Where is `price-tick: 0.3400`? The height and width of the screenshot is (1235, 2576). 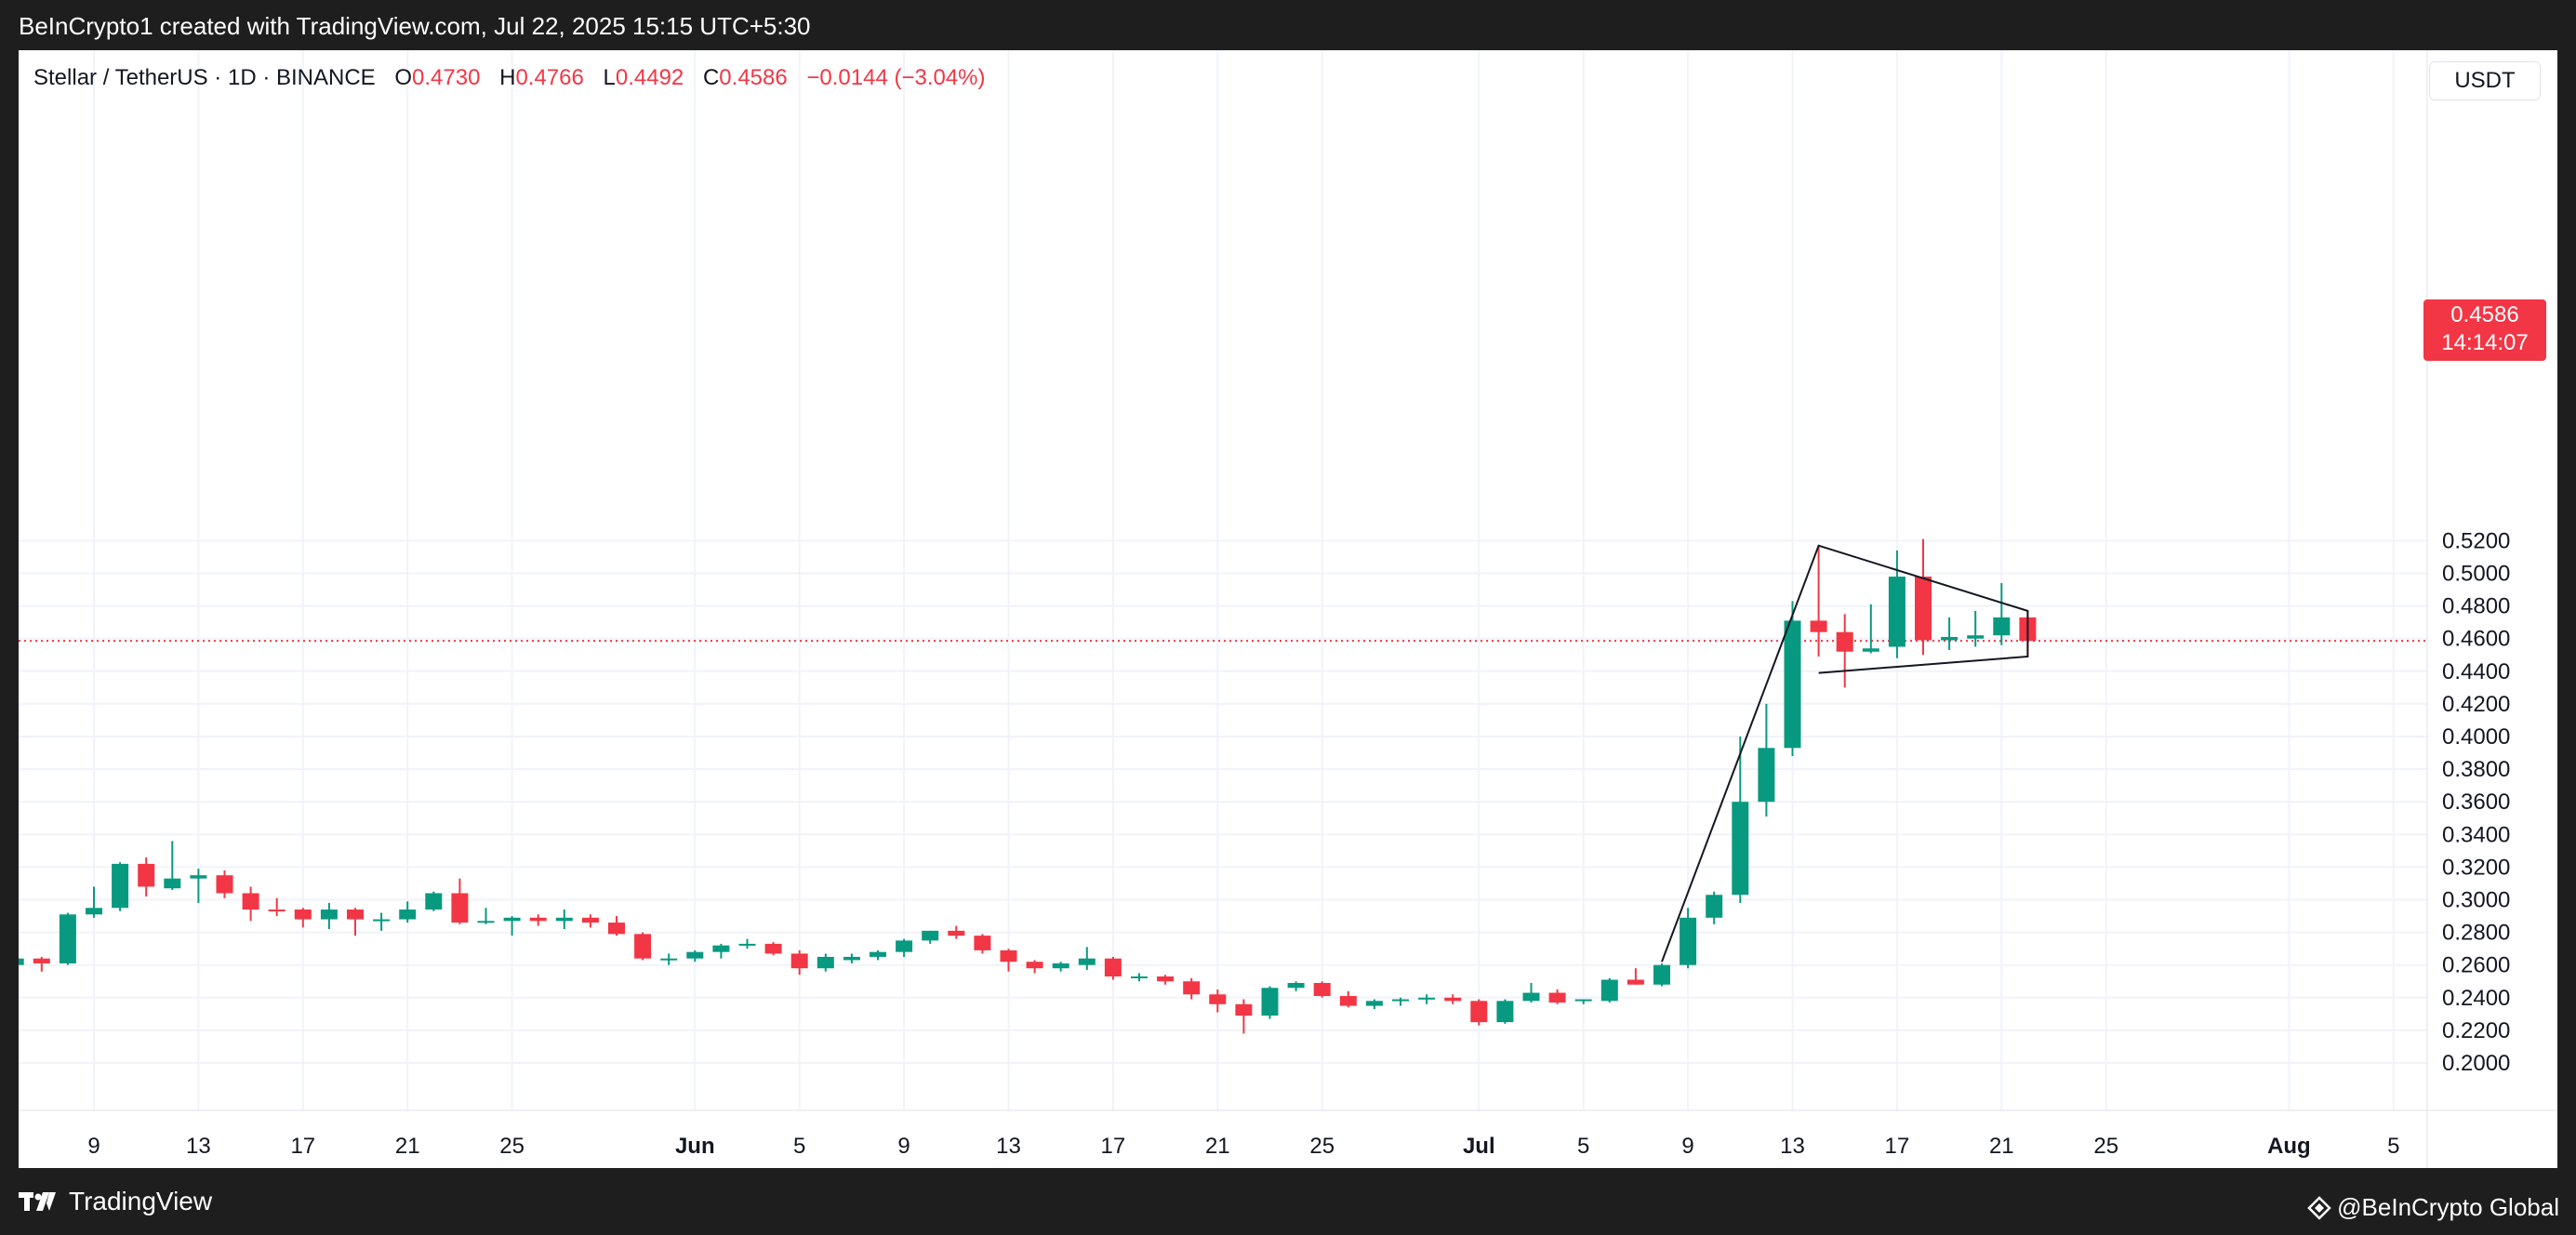 price-tick: 0.3400 is located at coordinates (2476, 834).